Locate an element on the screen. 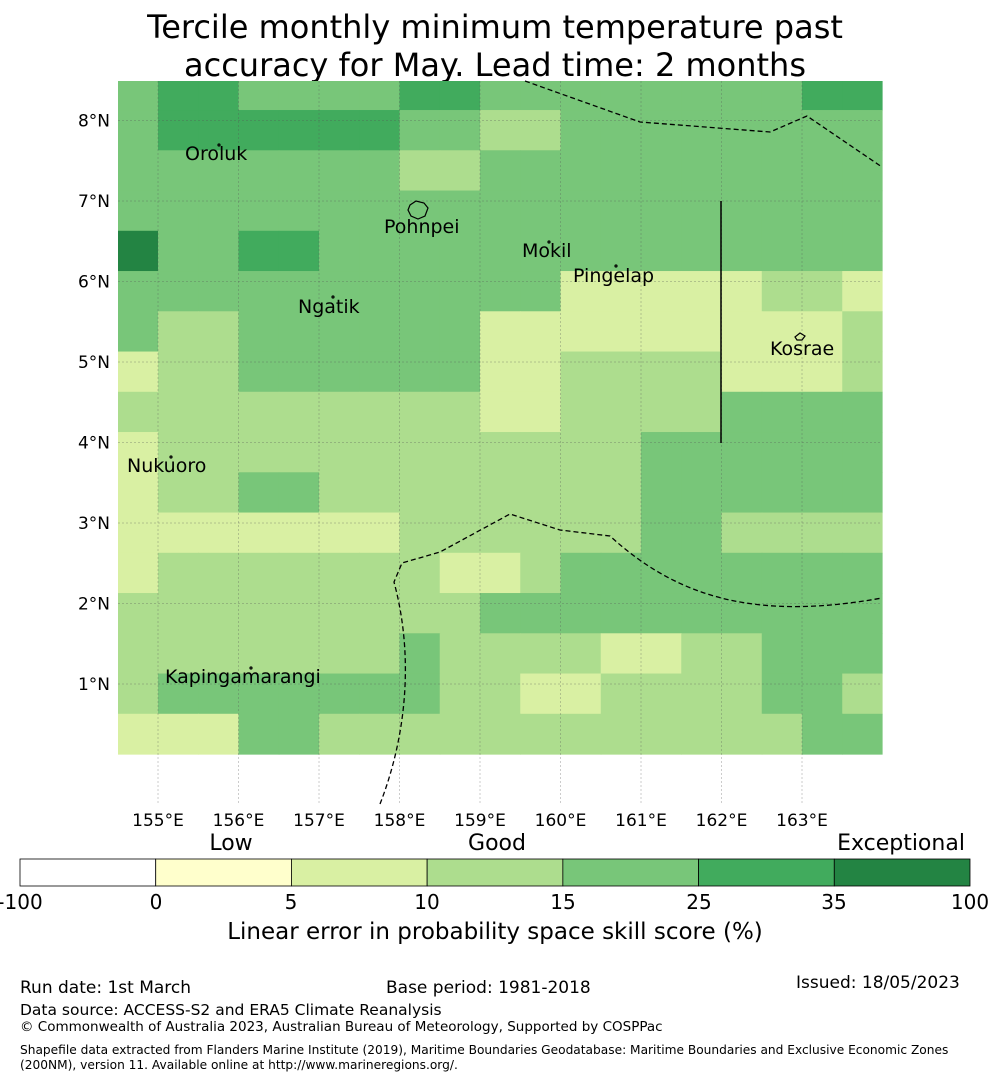  colorbar-category-low: Low is located at coordinates (231, 843).